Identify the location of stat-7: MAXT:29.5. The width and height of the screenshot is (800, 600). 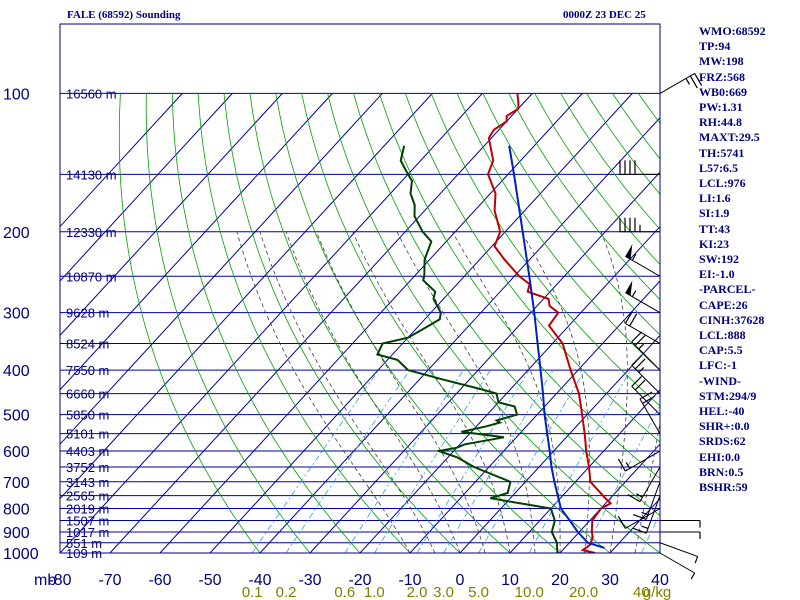
(729, 137).